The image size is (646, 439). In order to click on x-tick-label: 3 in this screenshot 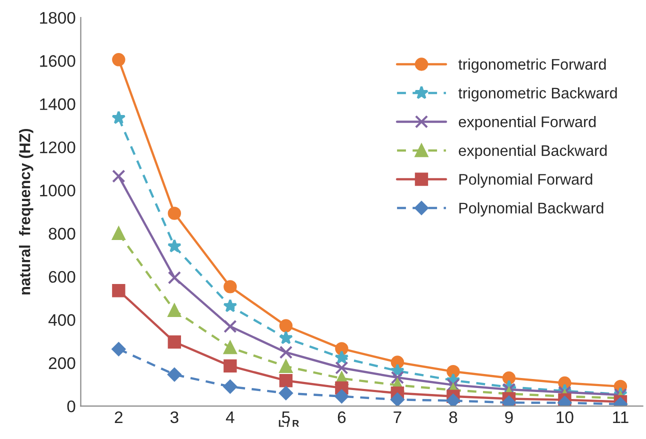, I will do `click(174, 417)`.